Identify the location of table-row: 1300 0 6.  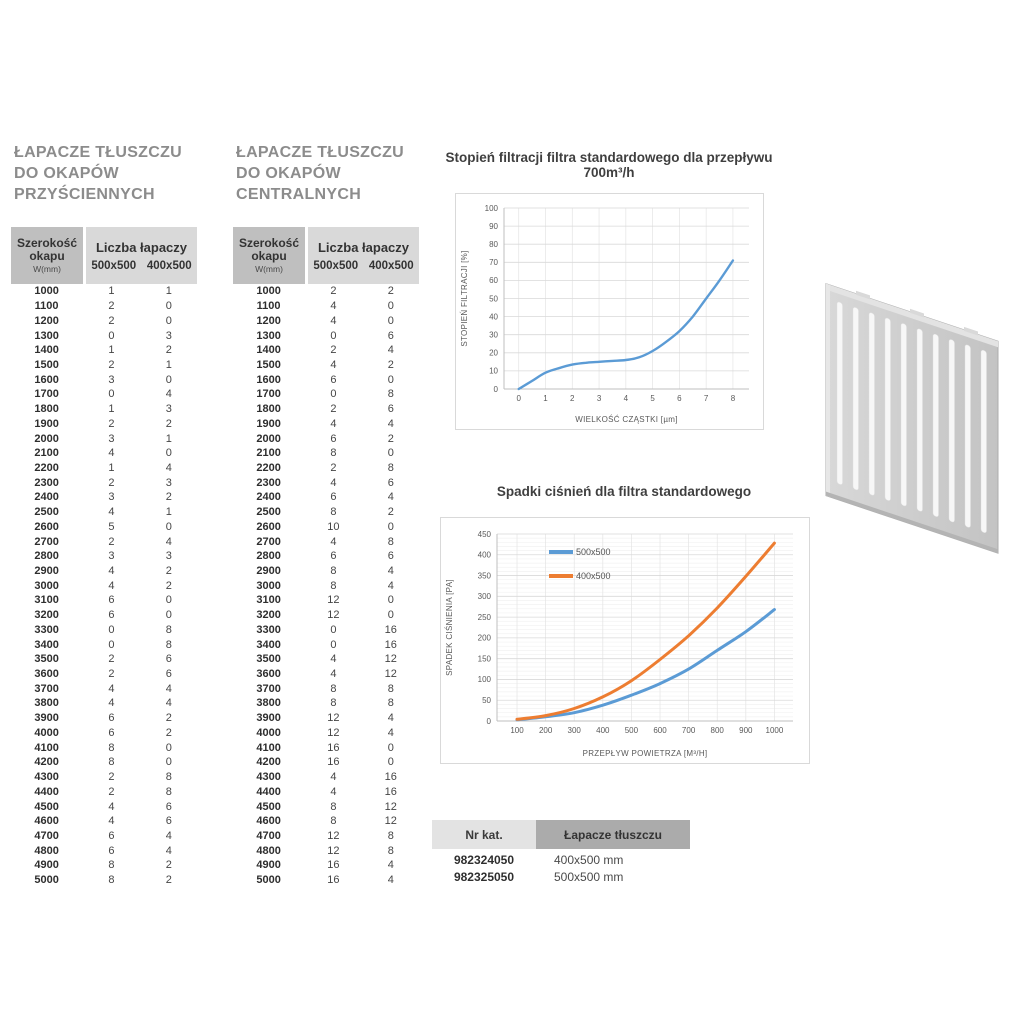
(326, 335).